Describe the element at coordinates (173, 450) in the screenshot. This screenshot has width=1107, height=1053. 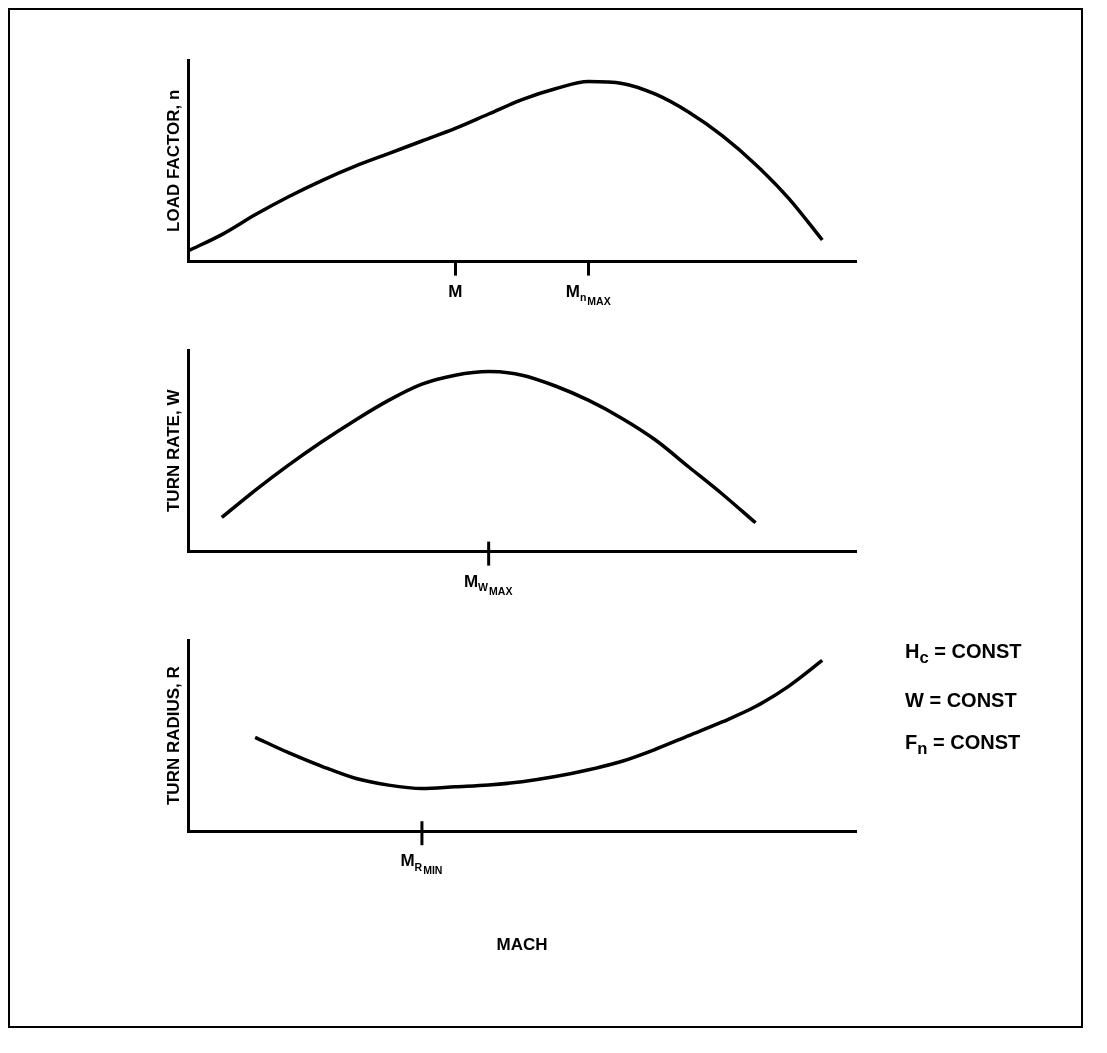
I see `y-axis-title: TURN RATE, W` at that location.